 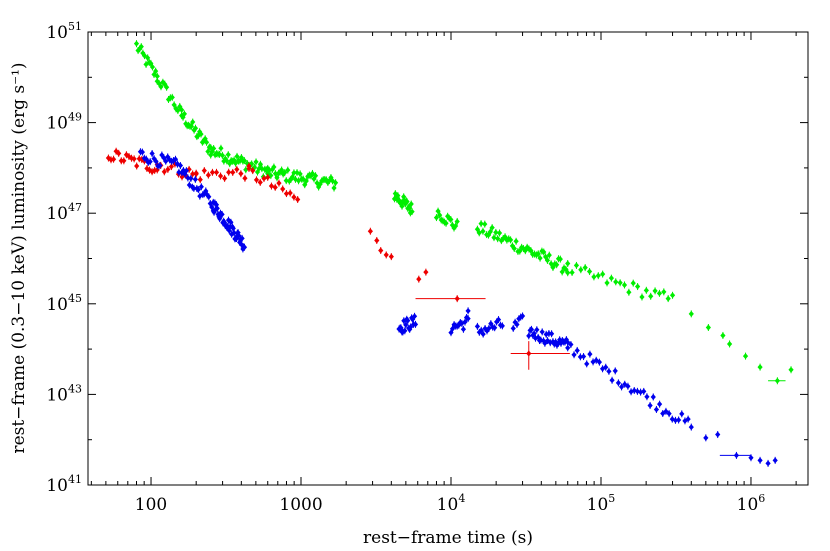 What do you see at coordinates (64, 393) in the screenshot?
I see `y-tick-label: 1043` at bounding box center [64, 393].